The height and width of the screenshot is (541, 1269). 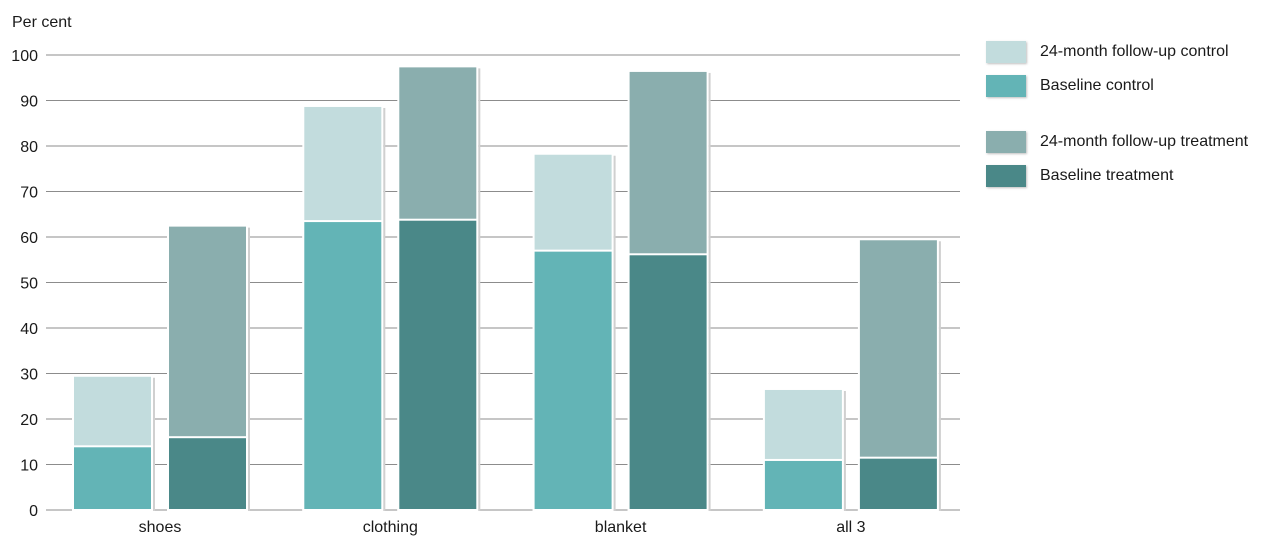 What do you see at coordinates (24, 56) in the screenshot?
I see `y-tick-label: 100` at bounding box center [24, 56].